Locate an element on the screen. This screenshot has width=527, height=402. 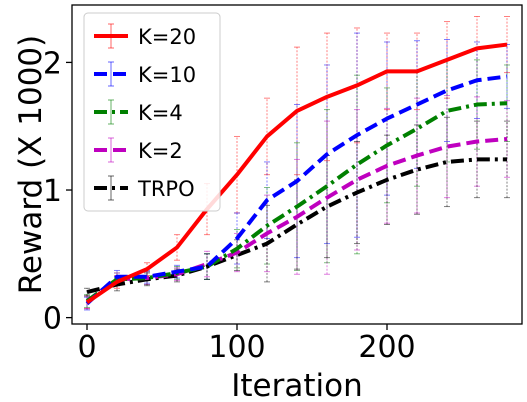
legend-entry: K=10 is located at coordinates (145, 74).